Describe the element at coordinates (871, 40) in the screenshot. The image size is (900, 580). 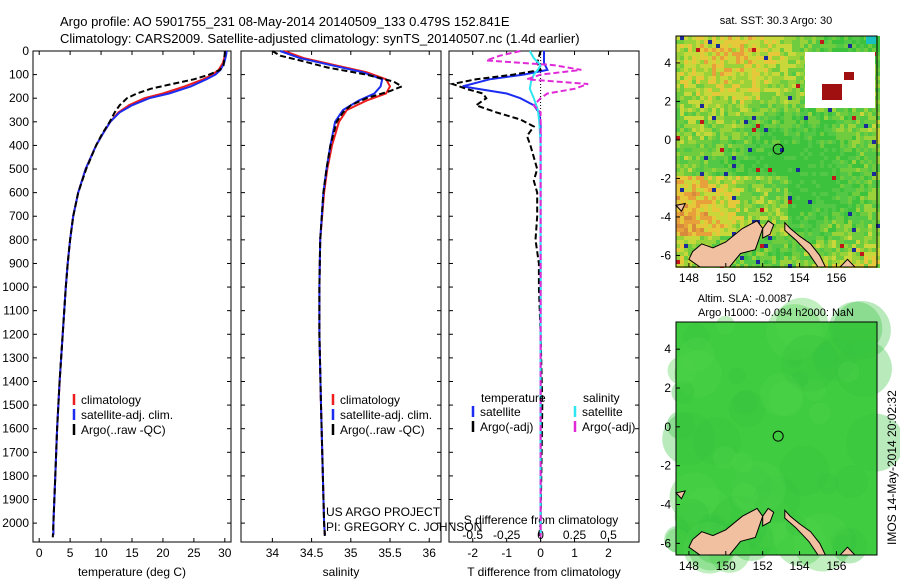
I see `cool-patch` at that location.